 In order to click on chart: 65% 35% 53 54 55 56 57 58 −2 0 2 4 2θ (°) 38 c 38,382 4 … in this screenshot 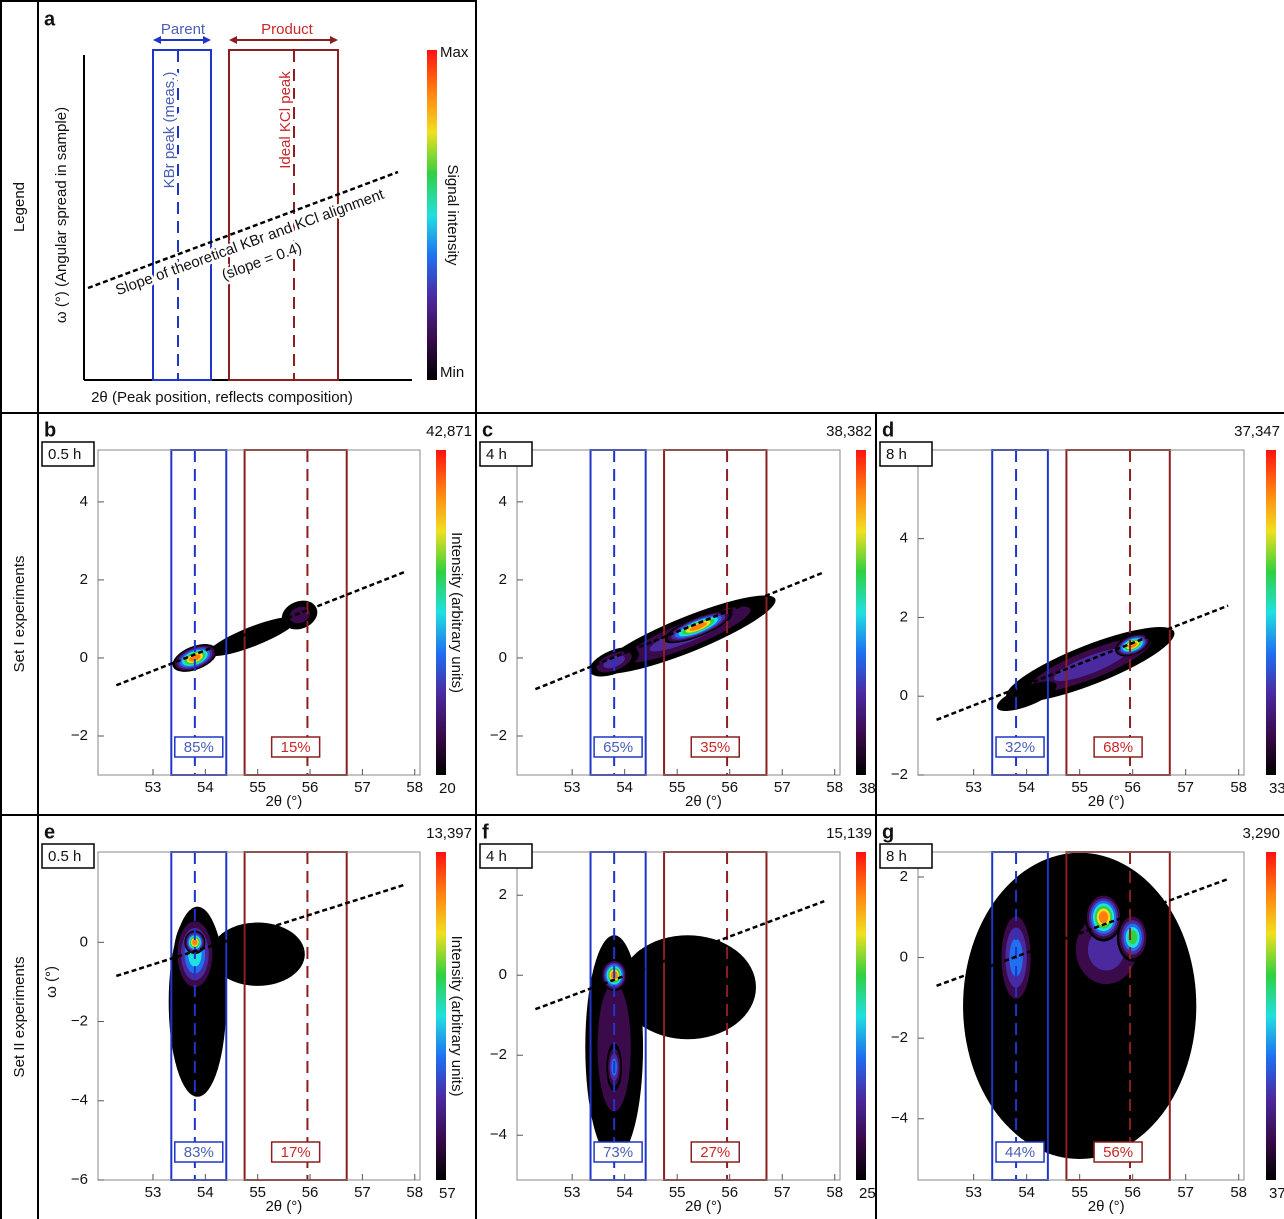, I will do `click(677, 614)`.